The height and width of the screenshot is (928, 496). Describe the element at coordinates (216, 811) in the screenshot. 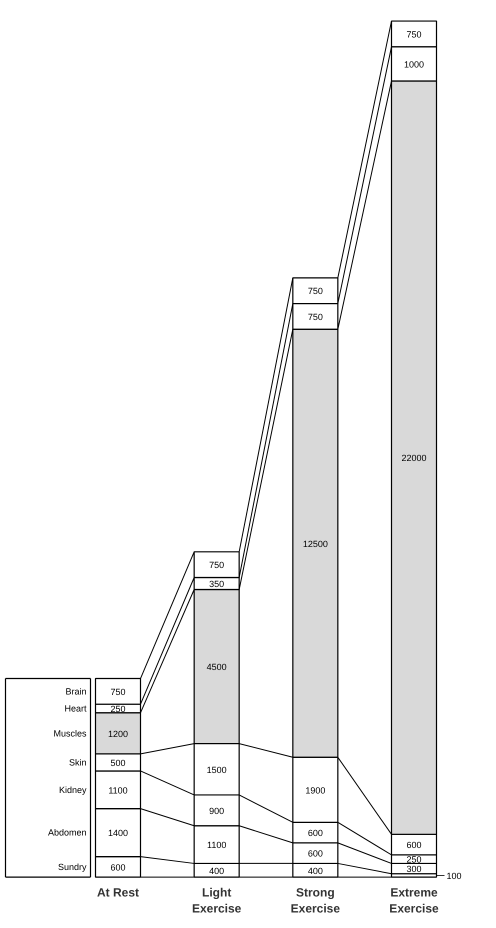

I see `data-label: 900` at that location.